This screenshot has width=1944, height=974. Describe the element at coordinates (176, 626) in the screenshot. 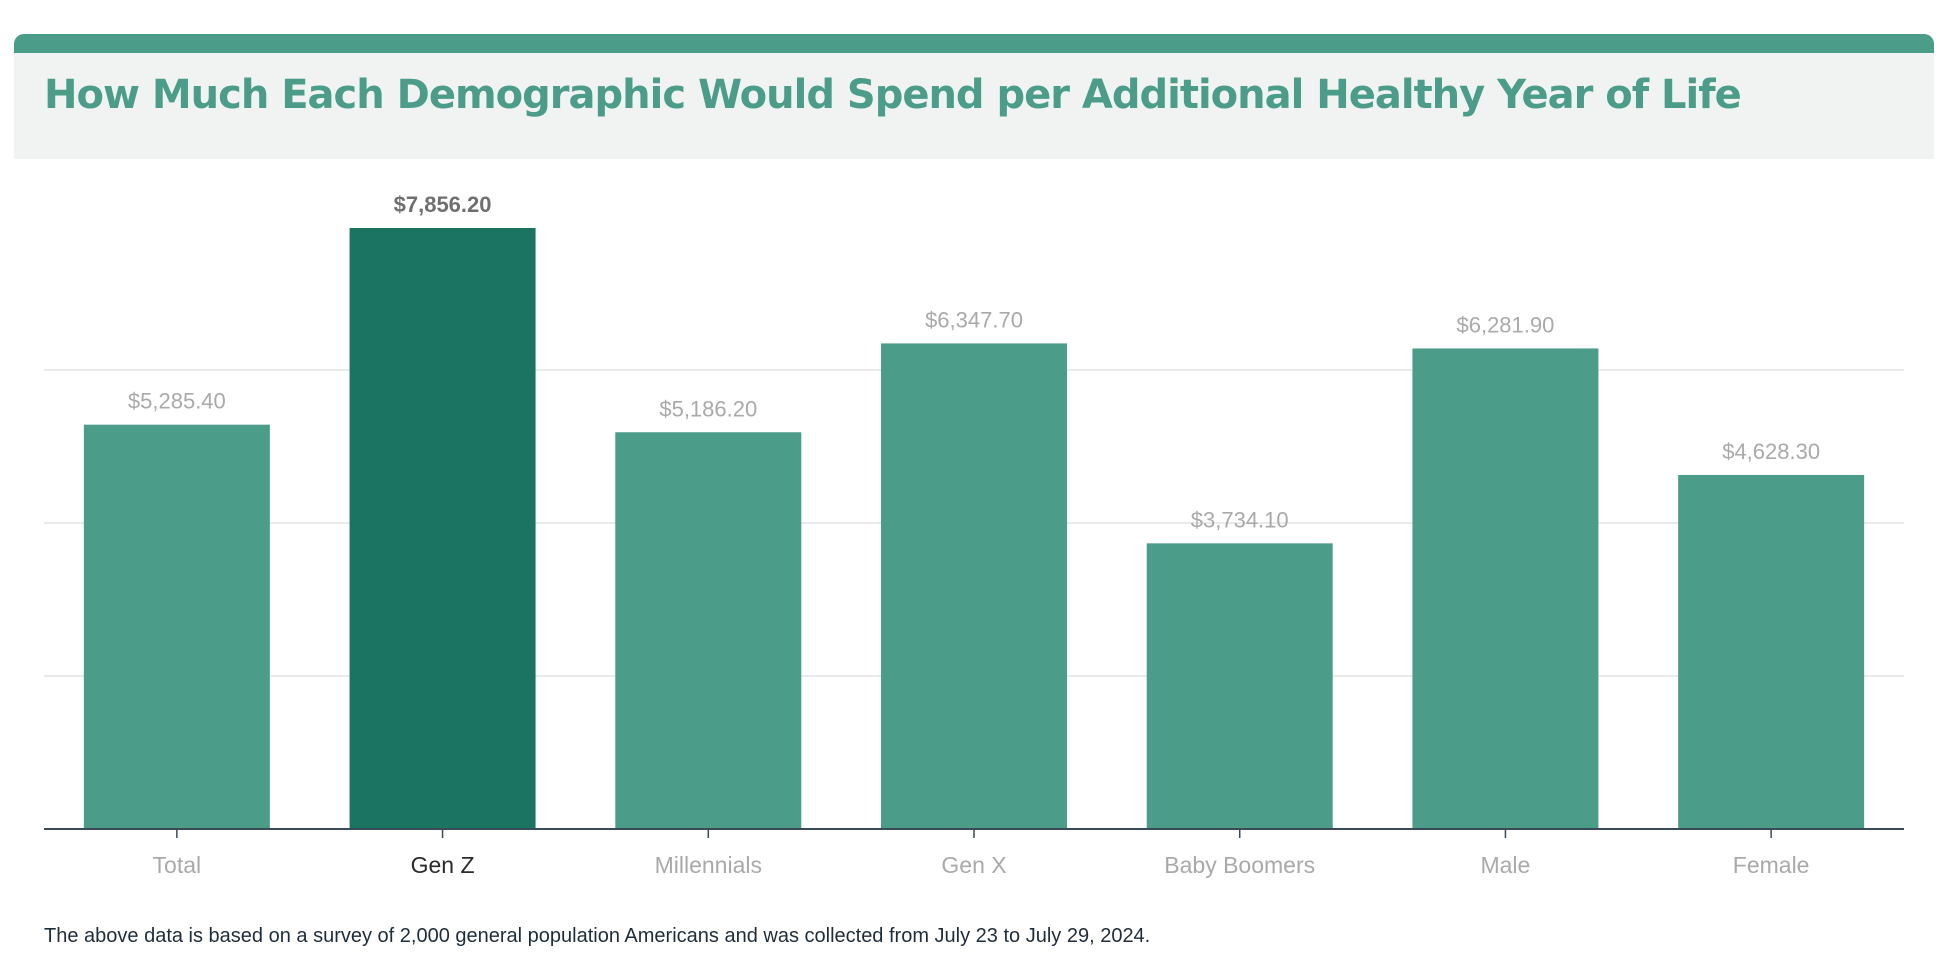

I see `bar-total` at that location.